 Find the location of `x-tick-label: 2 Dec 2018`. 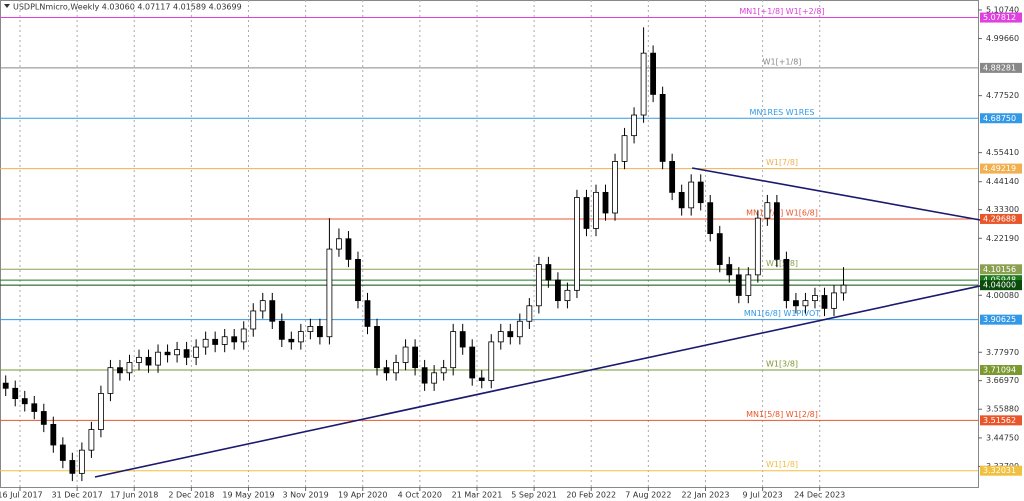

x-tick-label: 2 Dec 2018 is located at coordinates (191, 495).